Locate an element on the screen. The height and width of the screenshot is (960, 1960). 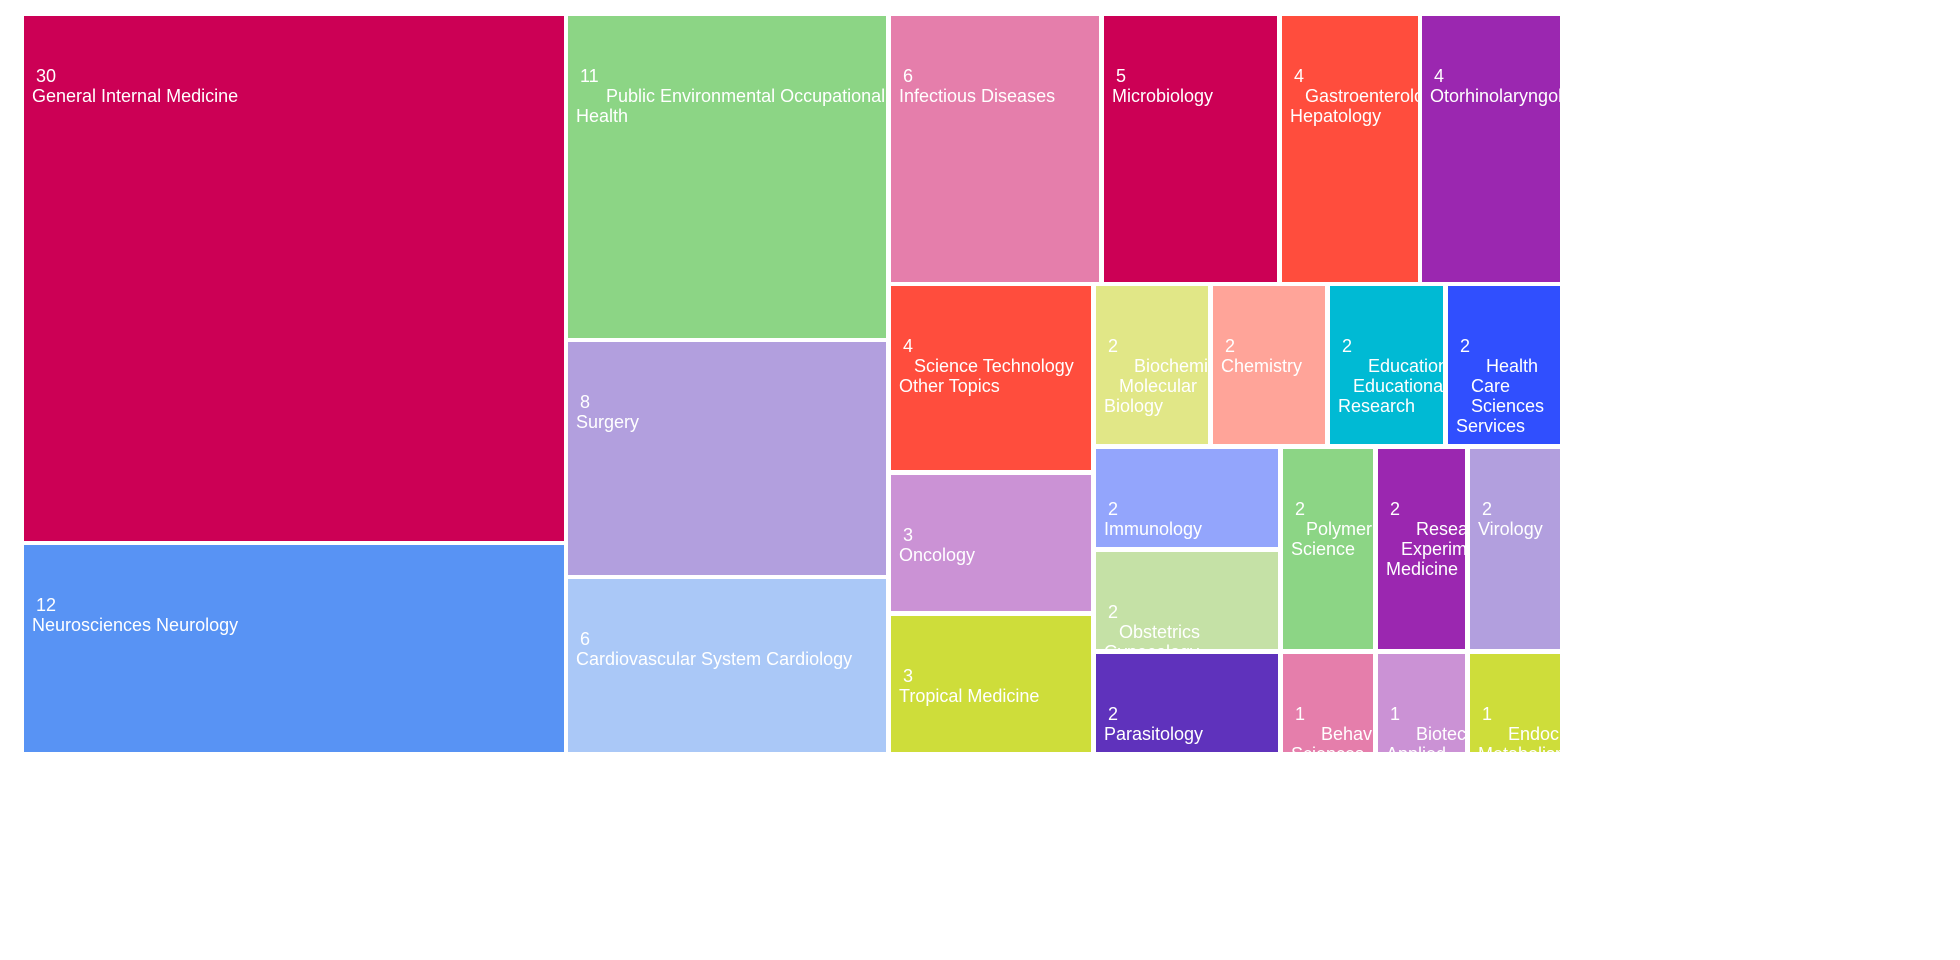
tile-category-label: Research Experimental Medicine is located at coordinates (1425, 549).